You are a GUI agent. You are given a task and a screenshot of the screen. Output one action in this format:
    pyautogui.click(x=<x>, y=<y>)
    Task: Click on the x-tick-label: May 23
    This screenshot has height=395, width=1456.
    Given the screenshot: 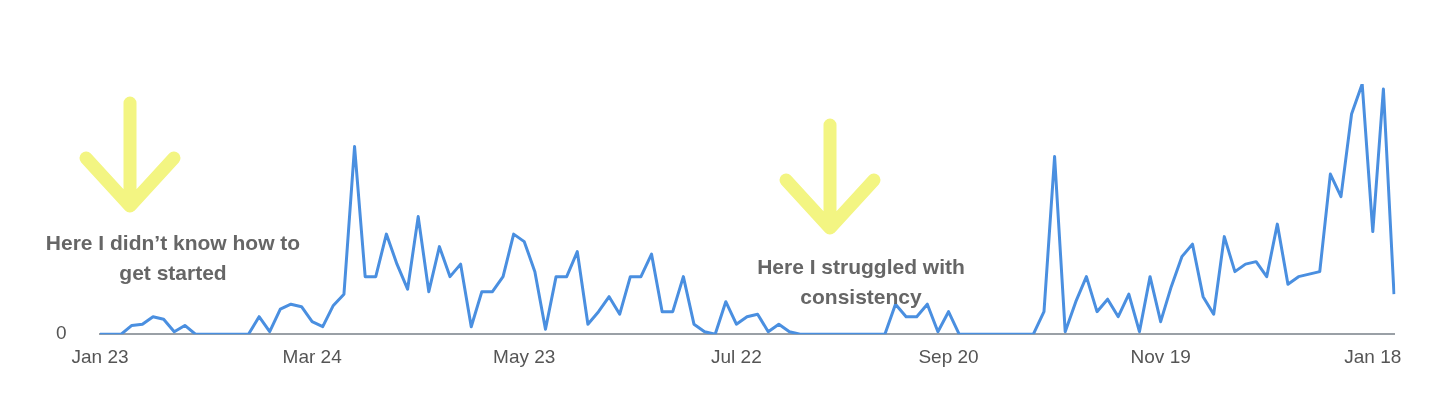 What is the action you would take?
    pyautogui.click(x=524, y=356)
    